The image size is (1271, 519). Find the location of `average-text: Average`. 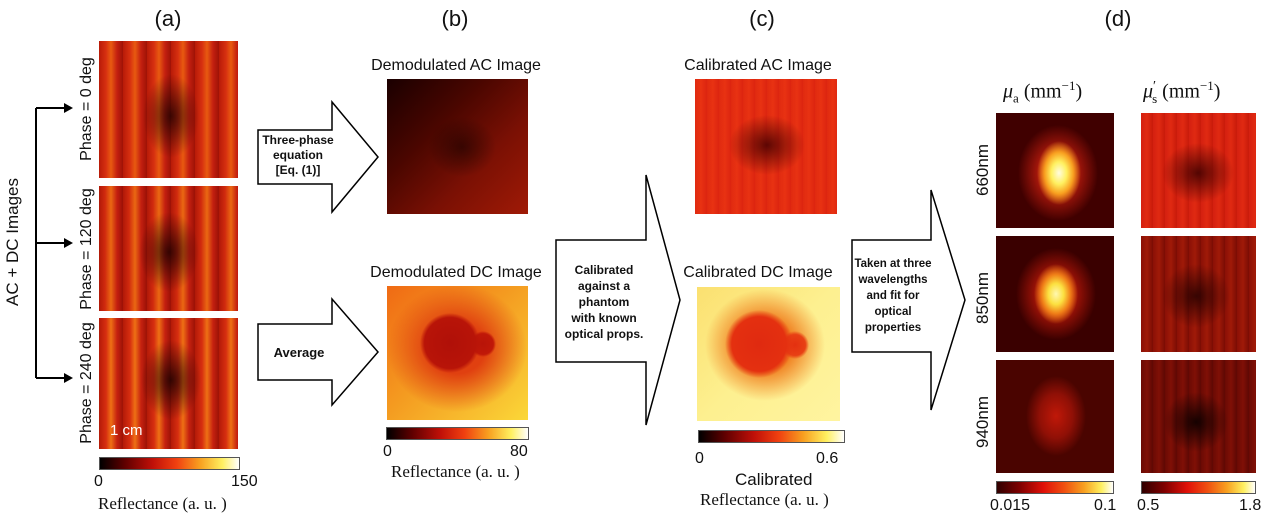

average-text: Average is located at coordinates (299, 352).